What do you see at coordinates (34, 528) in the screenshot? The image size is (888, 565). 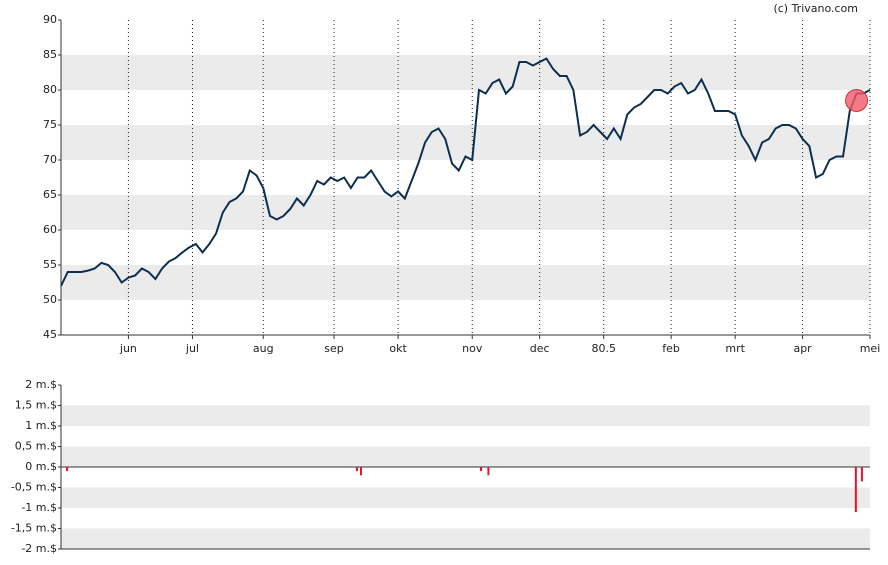 I see `y-tick-label: -1,5 m.$` at bounding box center [34, 528].